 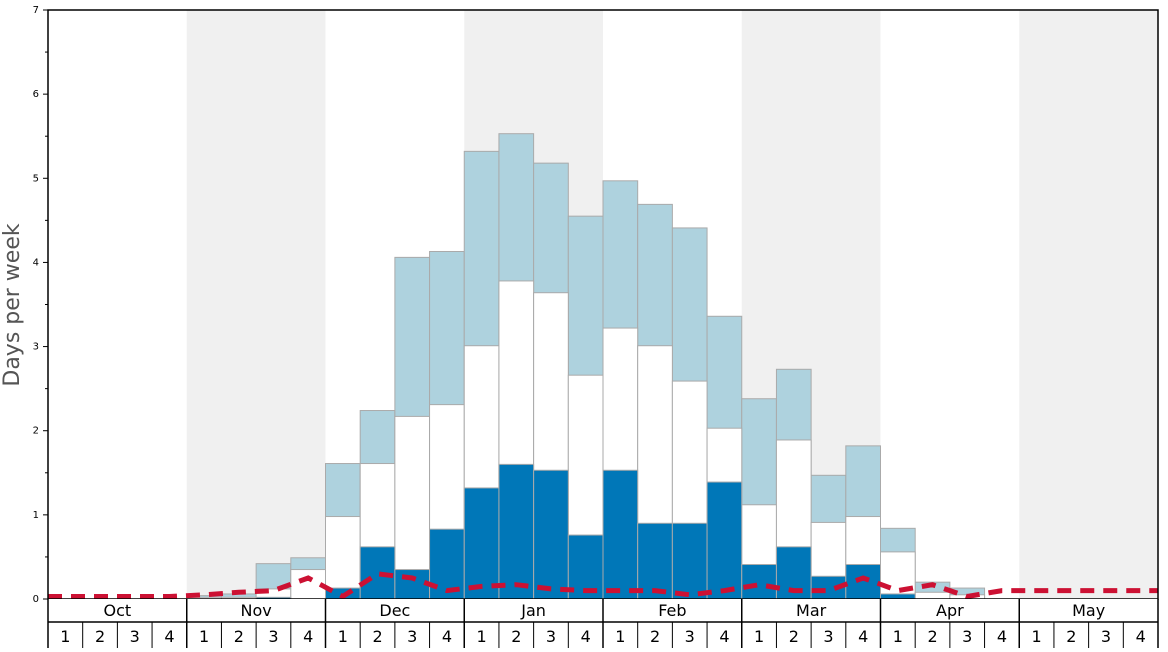 What do you see at coordinates (1088, 304) in the screenshot?
I see `month-band-may` at bounding box center [1088, 304].